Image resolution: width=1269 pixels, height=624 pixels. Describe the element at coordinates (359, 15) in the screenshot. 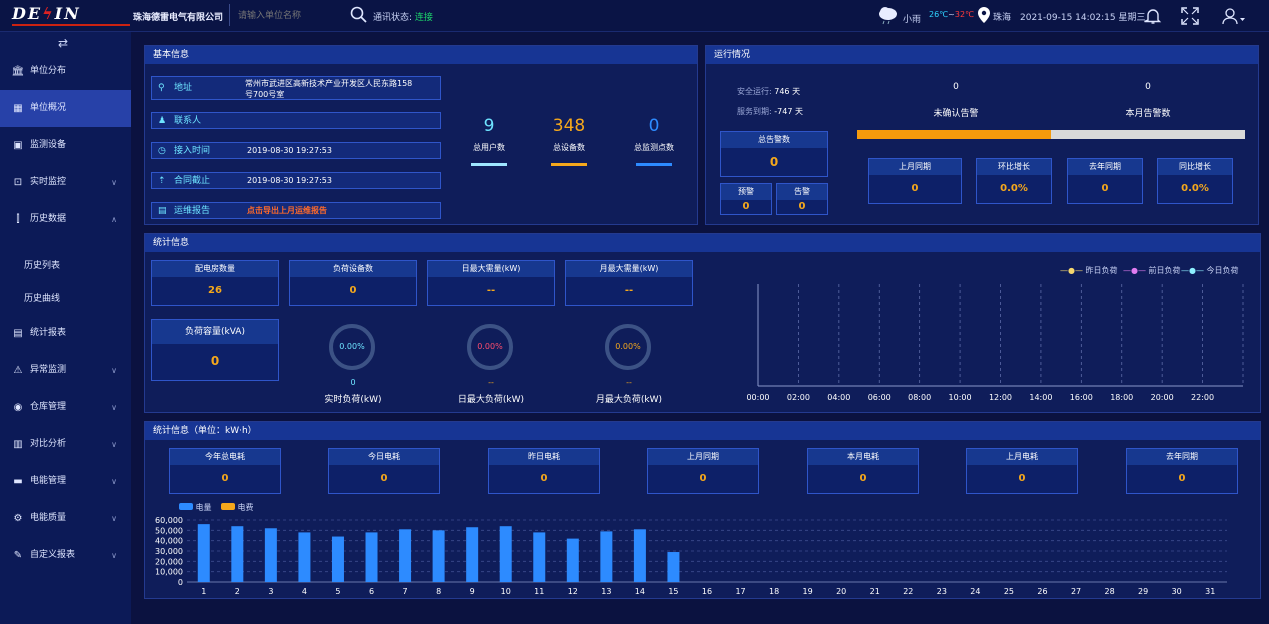

I see `search-icon` at that location.